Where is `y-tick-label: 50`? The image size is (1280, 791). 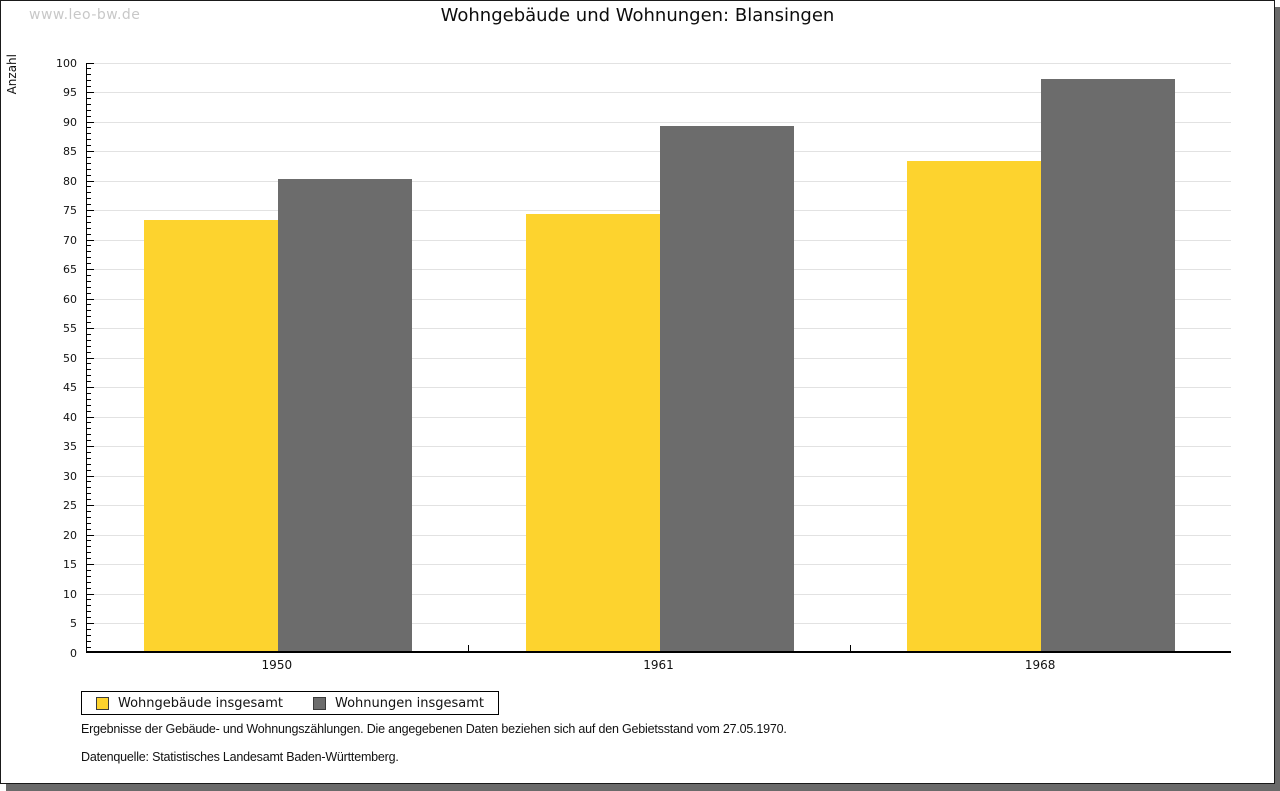 y-tick-label: 50 is located at coordinates (70, 358).